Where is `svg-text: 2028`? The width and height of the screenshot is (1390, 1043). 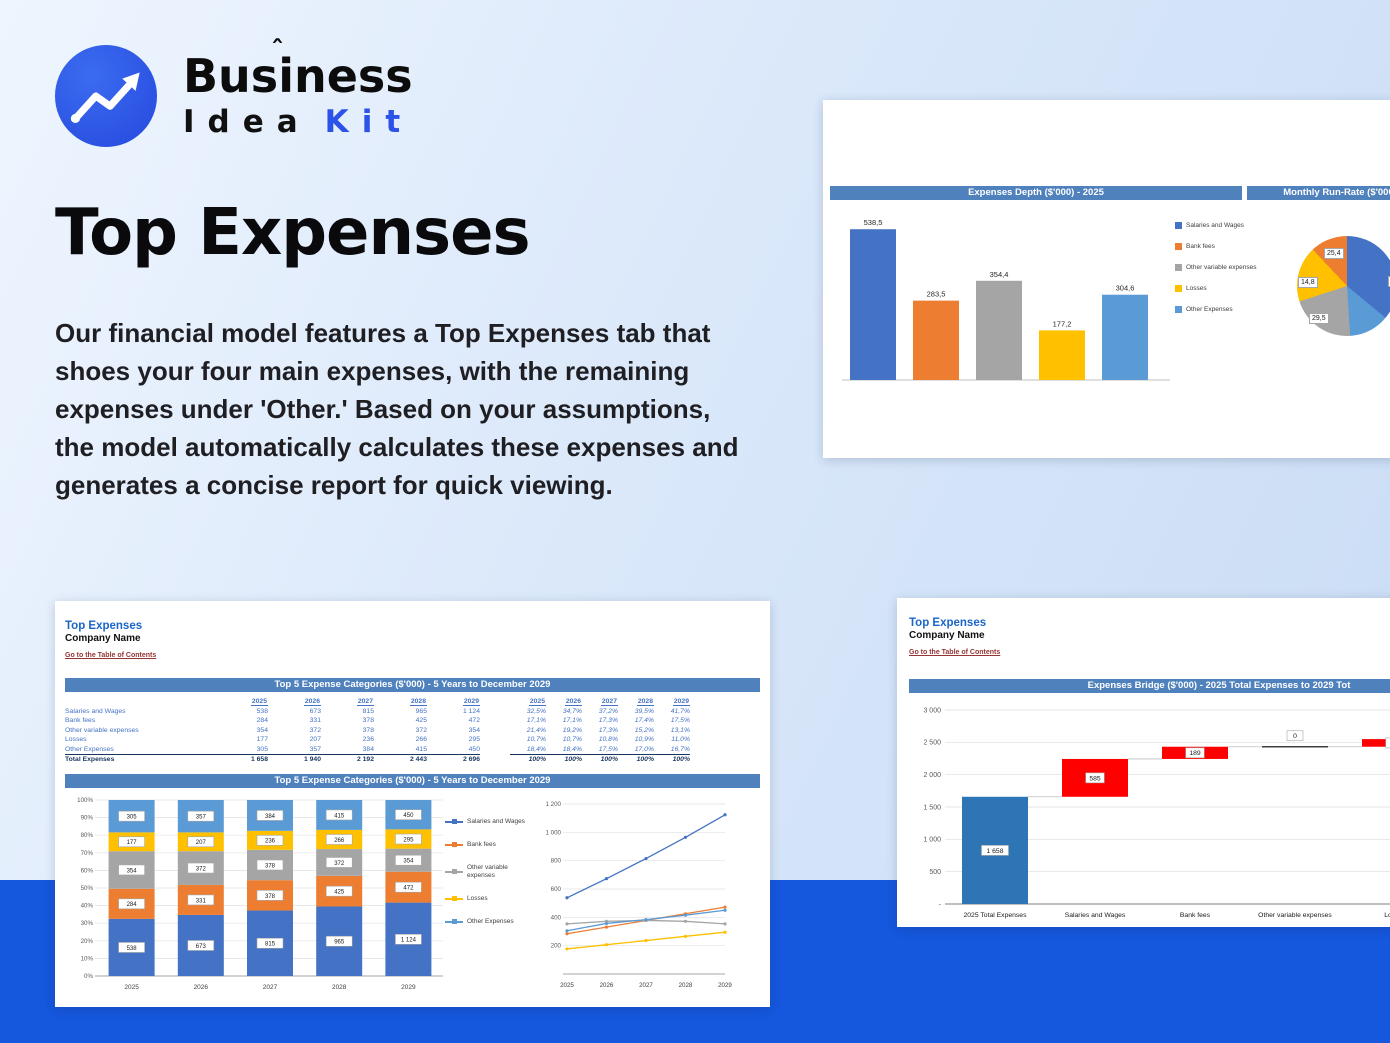 svg-text: 2028 is located at coordinates (339, 987).